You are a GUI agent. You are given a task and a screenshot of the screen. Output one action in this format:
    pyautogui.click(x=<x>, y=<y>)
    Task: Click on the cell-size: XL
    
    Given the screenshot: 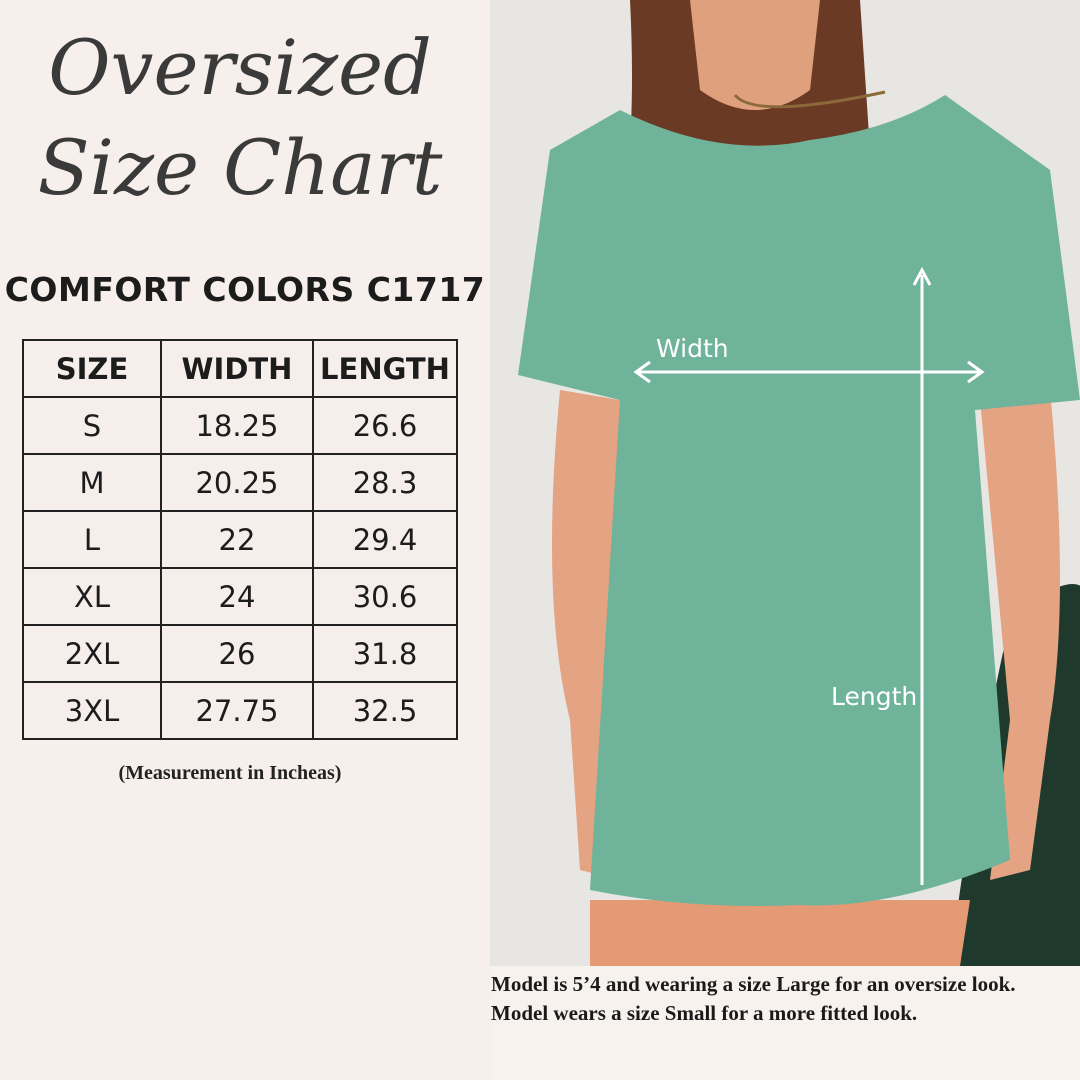 What is the action you would take?
    pyautogui.click(x=92, y=596)
    